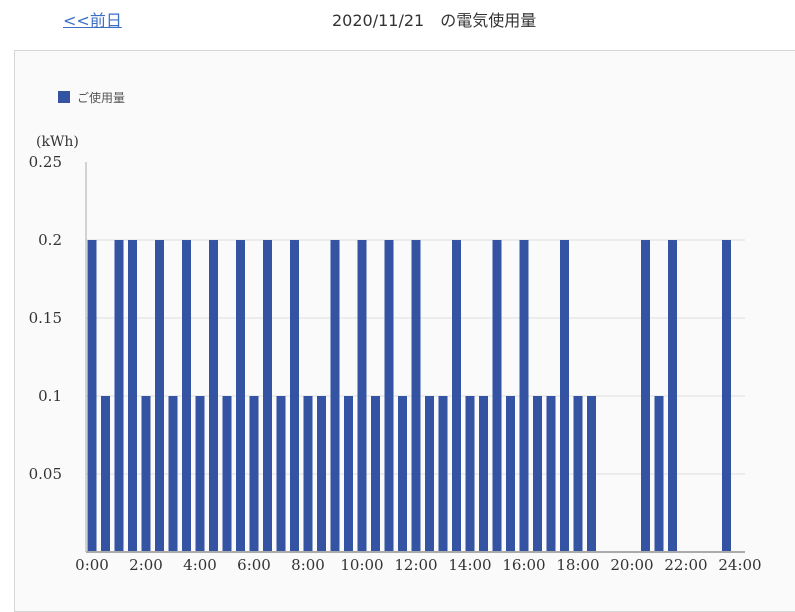 The width and height of the screenshot is (795, 612). Describe the element at coordinates (45, 162) in the screenshot. I see `y-tick-label: 0.25` at that location.